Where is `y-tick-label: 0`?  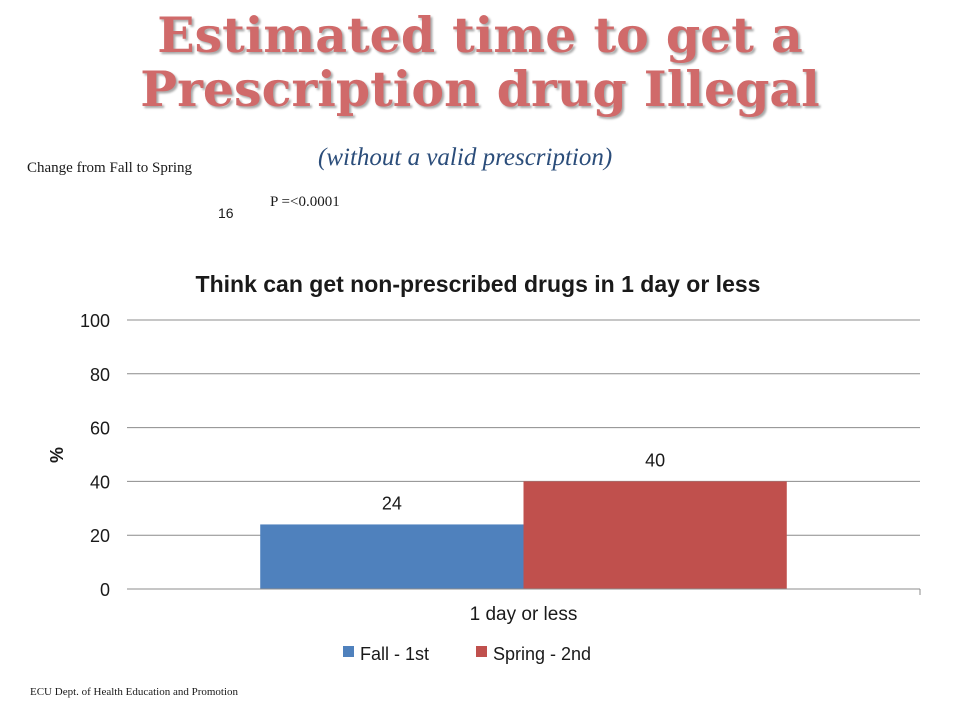 y-tick-label: 0 is located at coordinates (105, 590).